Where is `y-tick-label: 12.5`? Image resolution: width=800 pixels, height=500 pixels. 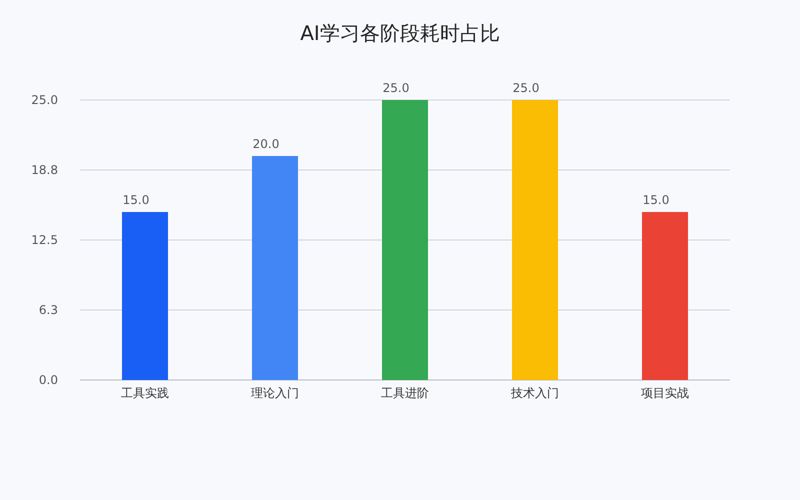
y-tick-label: 12.5 is located at coordinates (44, 240).